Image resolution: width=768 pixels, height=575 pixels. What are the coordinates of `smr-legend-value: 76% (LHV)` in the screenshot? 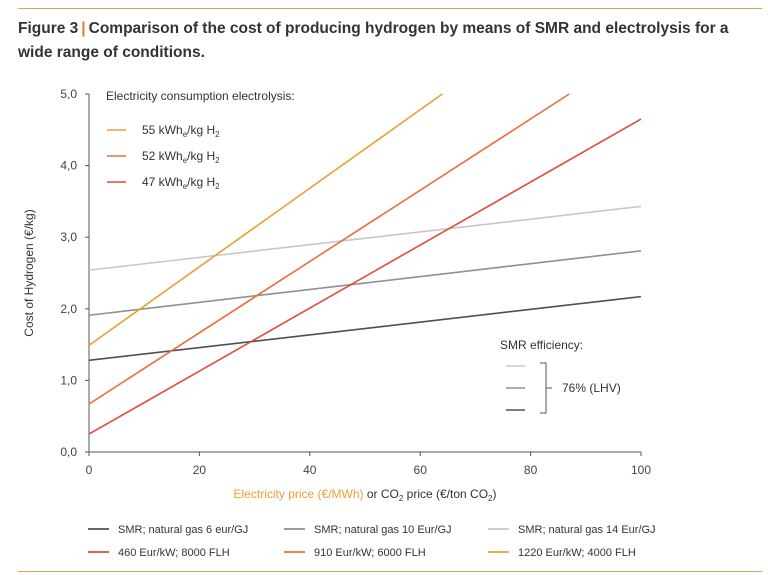 It's located at (591, 388).